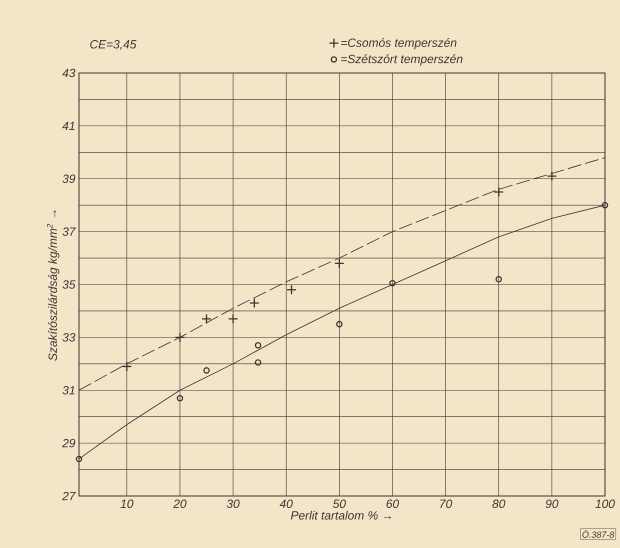  Describe the element at coordinates (552, 504) in the screenshot. I see `x-tick-label: 90` at that location.